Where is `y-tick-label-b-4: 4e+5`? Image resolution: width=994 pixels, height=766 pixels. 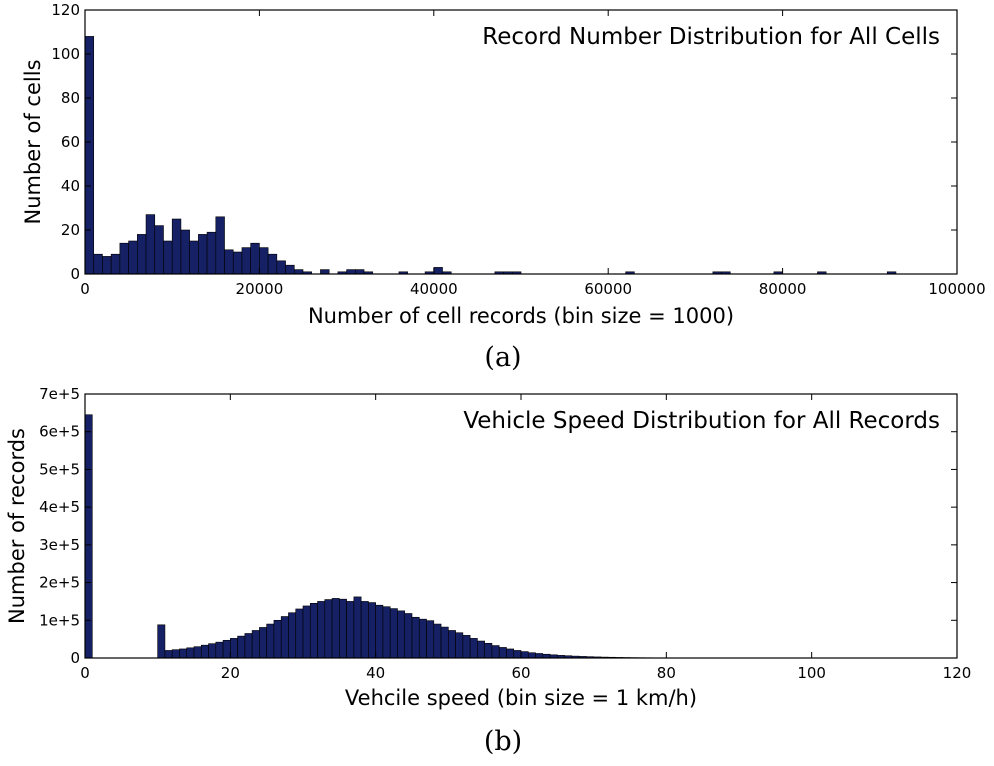
y-tick-label-b-4: 4e+5 is located at coordinates (59, 507).